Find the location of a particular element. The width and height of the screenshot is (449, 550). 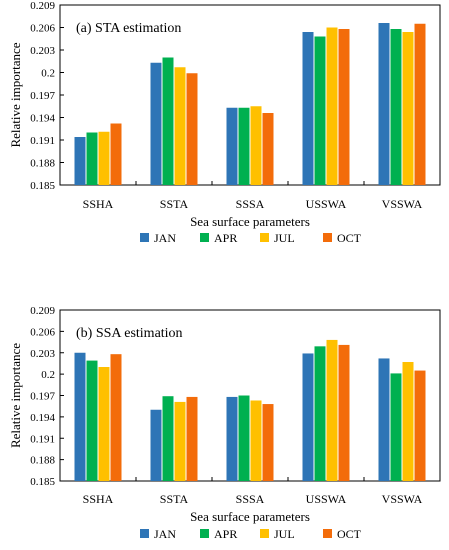

chart-title: (a) STA estimation is located at coordinates (128, 28).